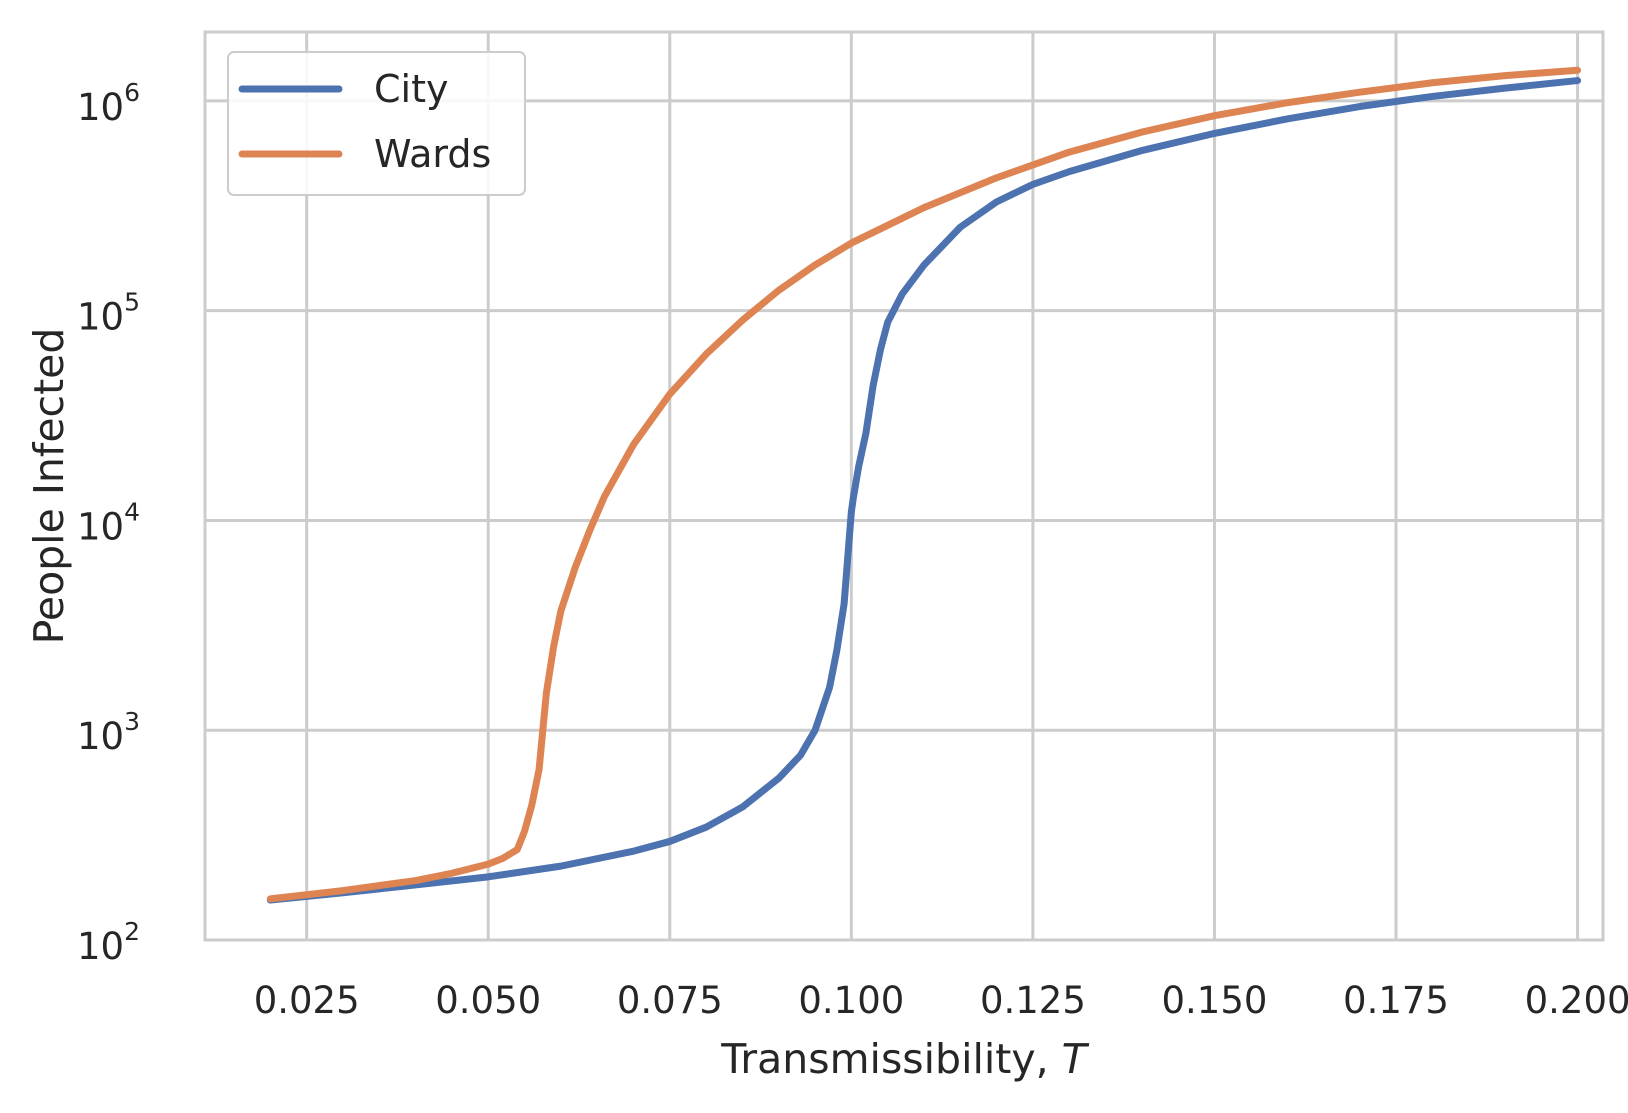 This screenshot has width=1628, height=1113. I want to click on y-tick-label: 10², so click(108, 942).